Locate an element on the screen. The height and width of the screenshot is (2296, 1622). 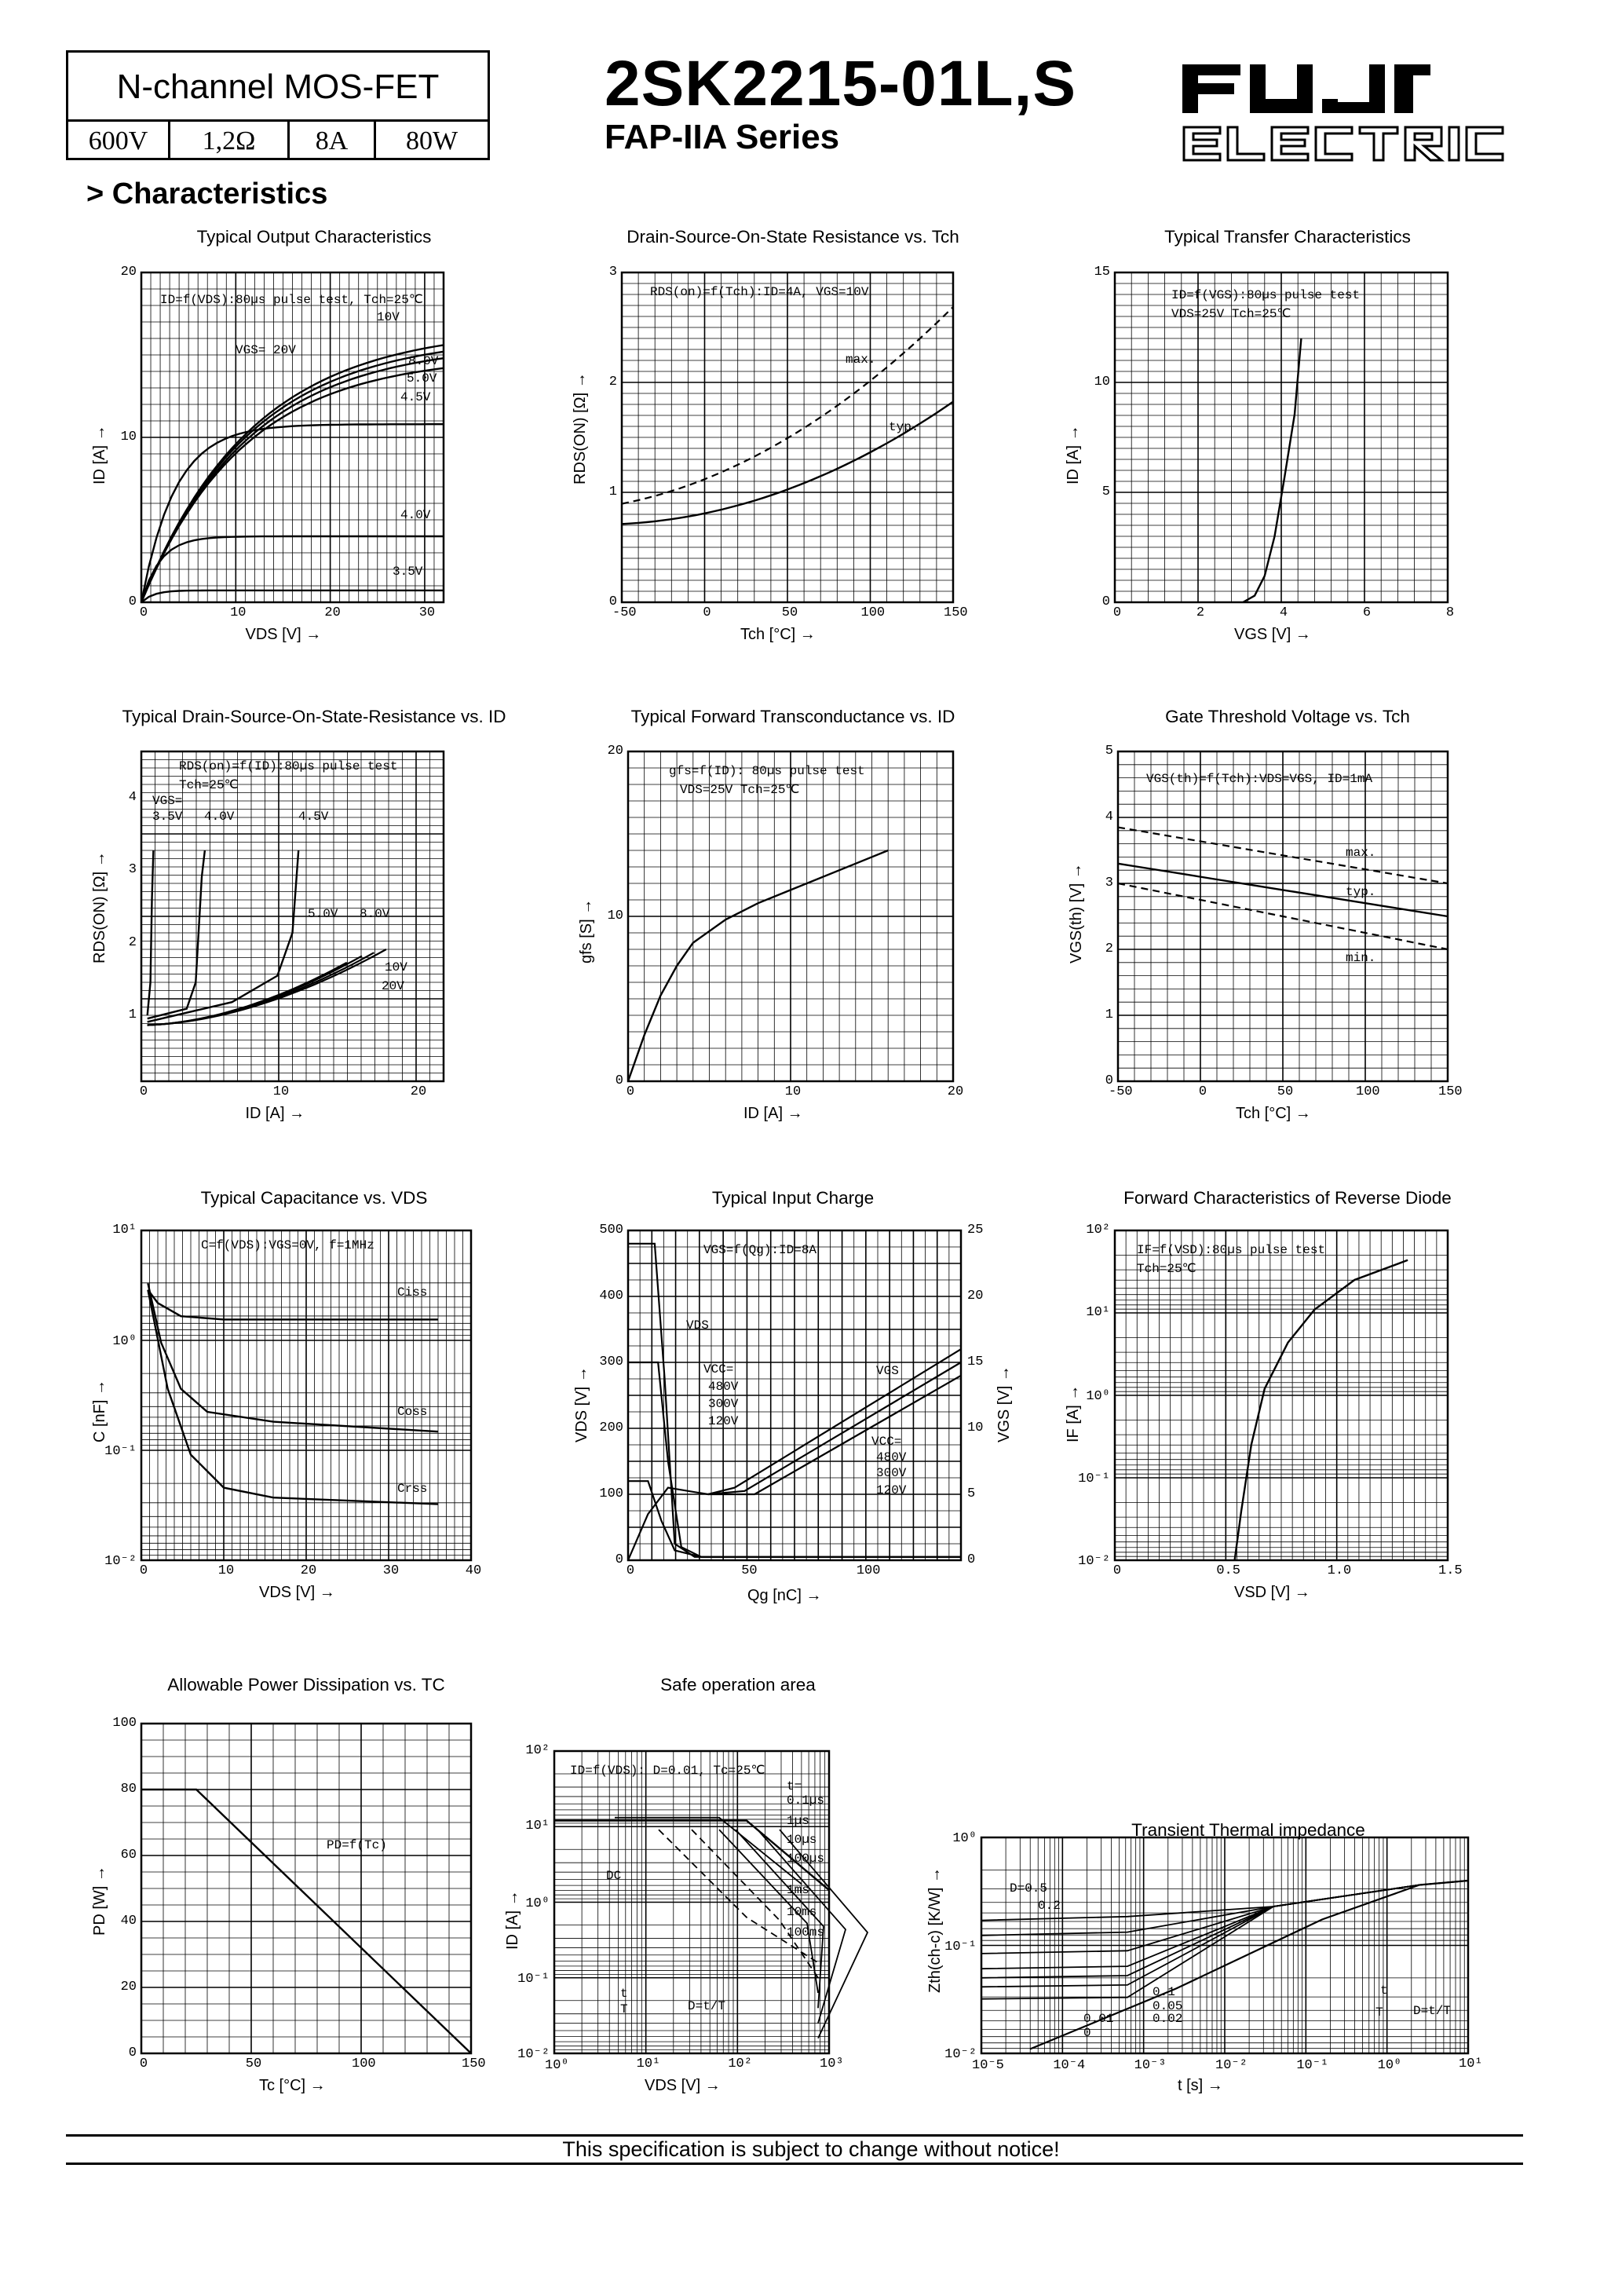
c3-ytick: 5 is located at coordinates (1105, 491).